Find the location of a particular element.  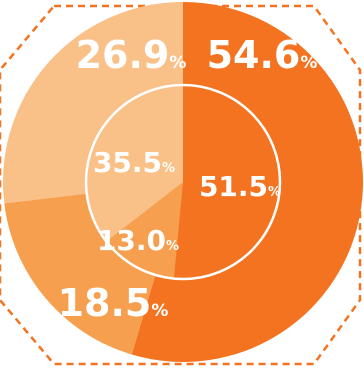

outer-label: 18.5% is located at coordinates (113, 303).